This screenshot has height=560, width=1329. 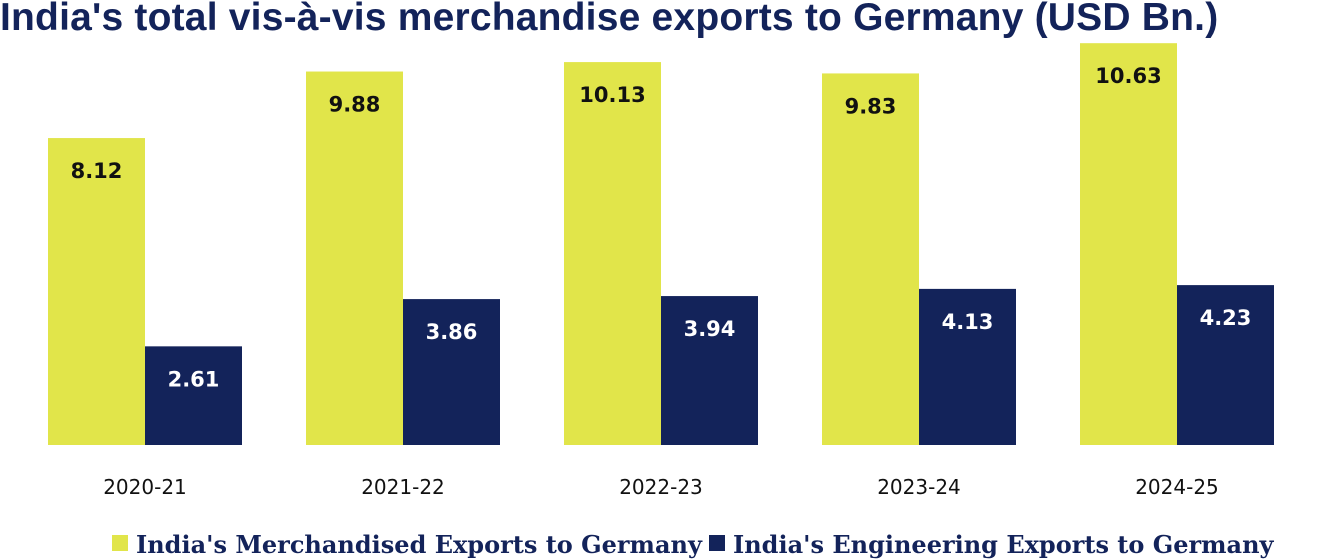 What do you see at coordinates (661, 487) in the screenshot?
I see `x-tick-label: 2022-23` at bounding box center [661, 487].